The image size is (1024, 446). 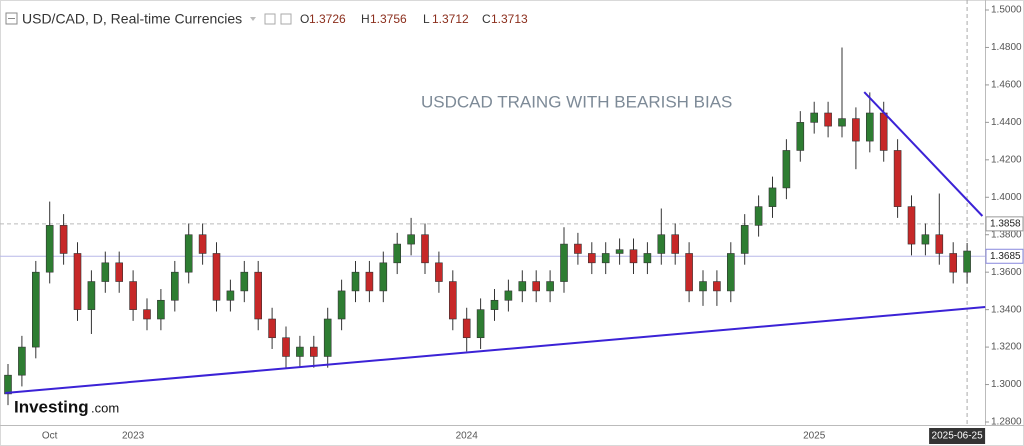 What do you see at coordinates (1006, 197) in the screenshot?
I see `y-tick-label: 1.4000` at bounding box center [1006, 197].